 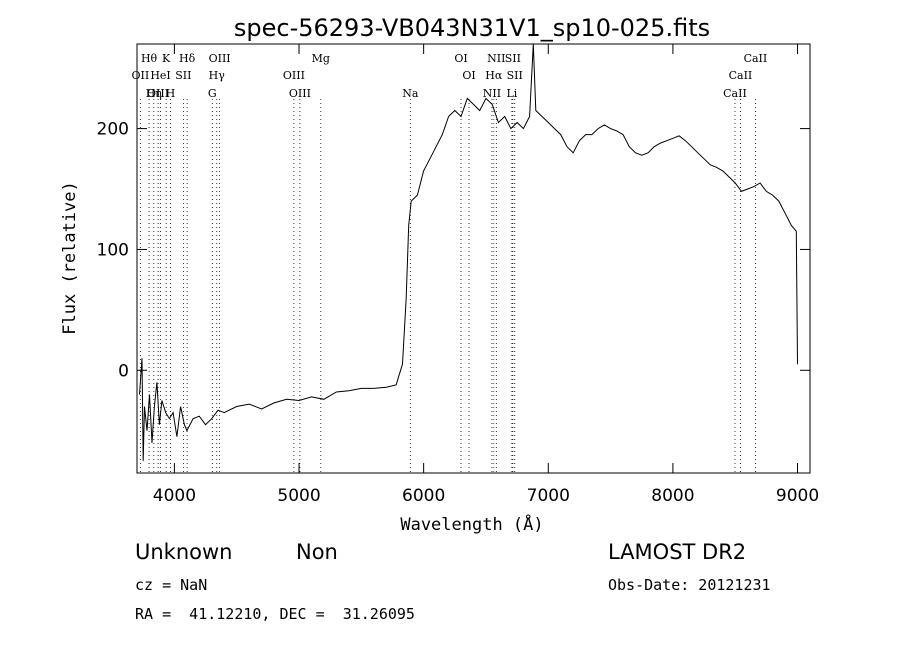 What do you see at coordinates (689, 585) in the screenshot?
I see `observation-date: Obs-Date: 20121231` at bounding box center [689, 585].